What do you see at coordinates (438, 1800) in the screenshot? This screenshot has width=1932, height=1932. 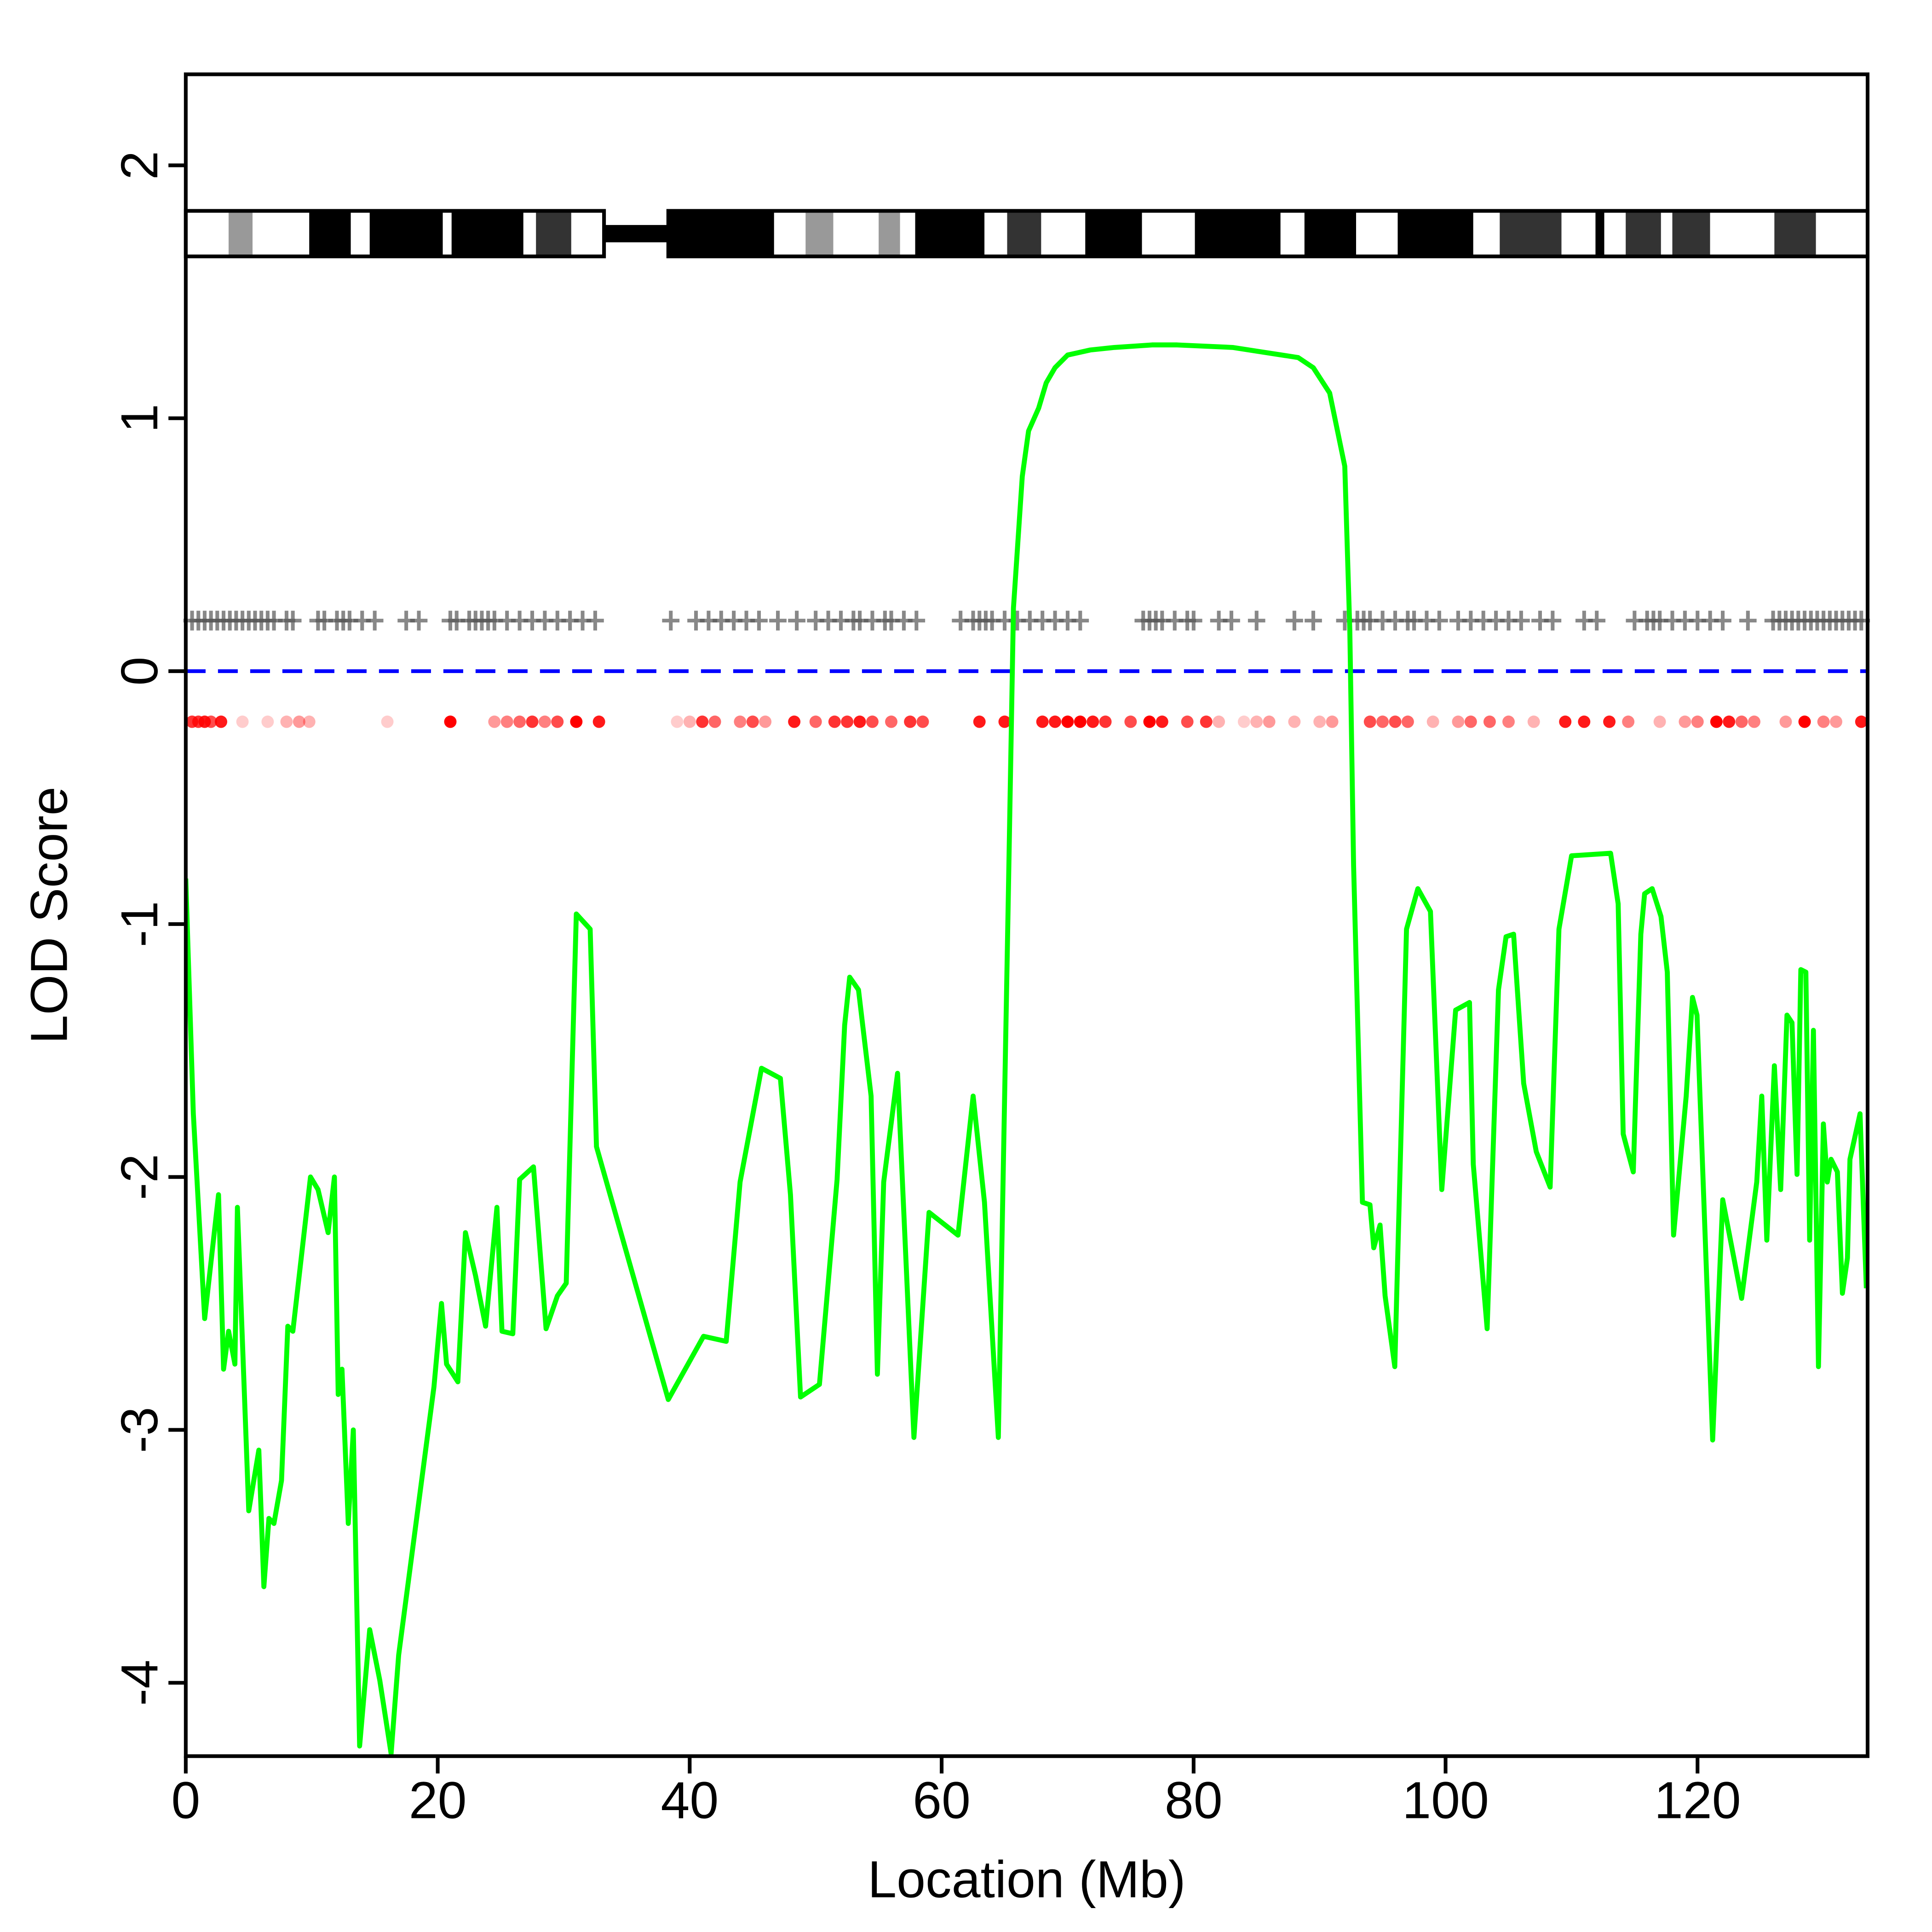 I see `x-tick-label: 20` at bounding box center [438, 1800].